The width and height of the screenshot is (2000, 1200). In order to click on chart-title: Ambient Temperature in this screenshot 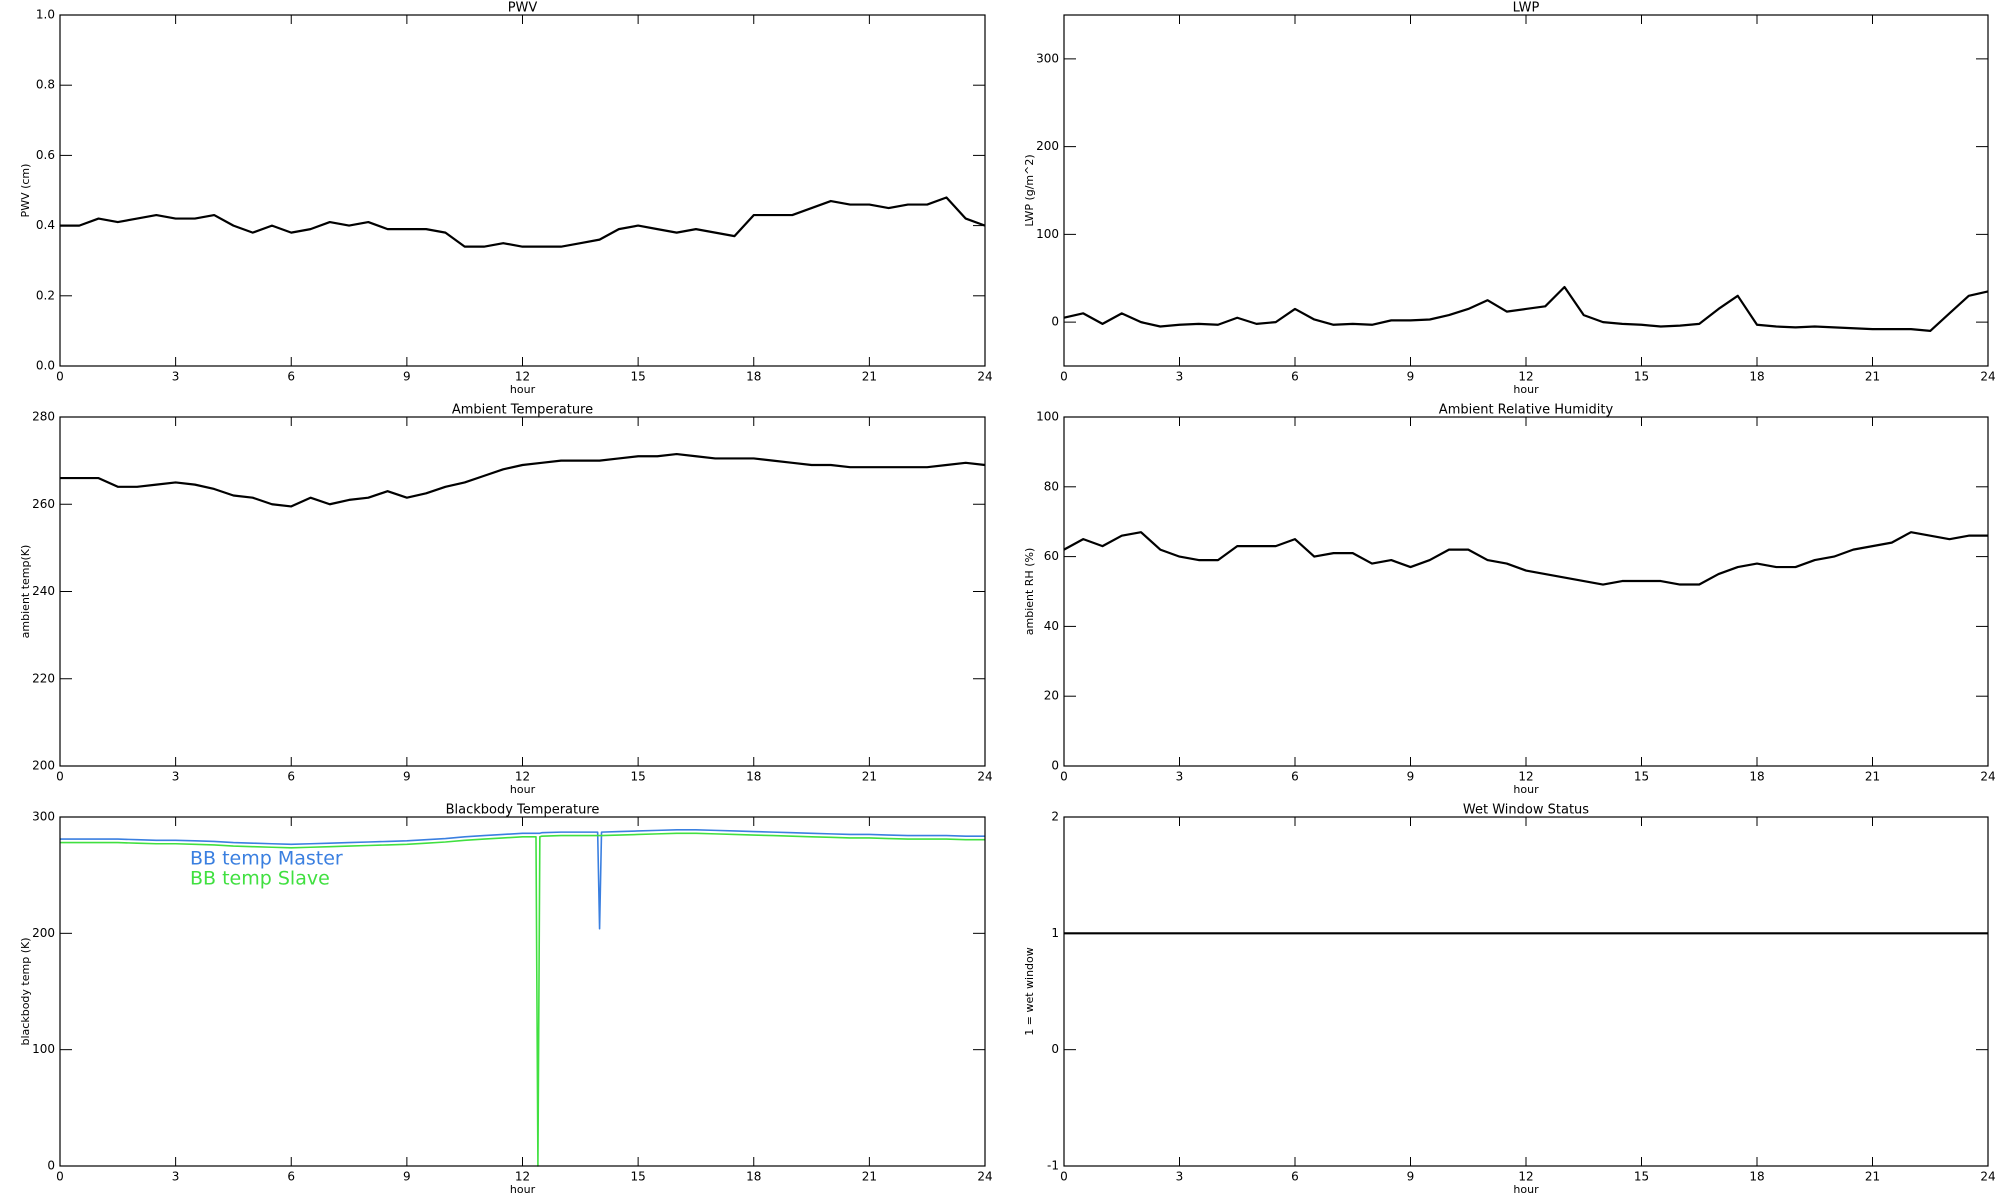, I will do `click(522, 410)`.